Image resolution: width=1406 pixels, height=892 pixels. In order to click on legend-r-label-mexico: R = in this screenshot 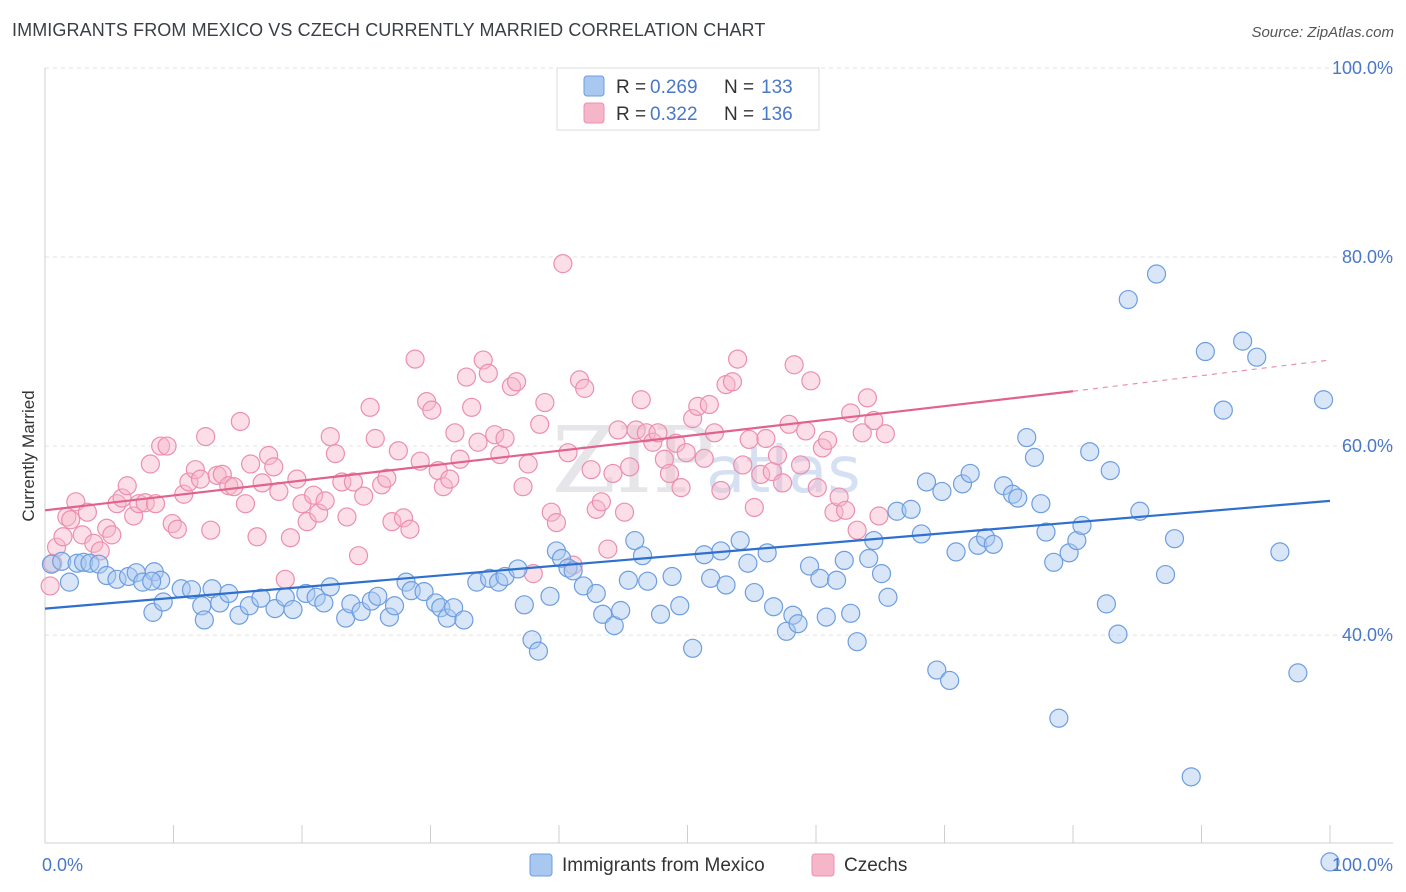, I will do `click(631, 87)`.